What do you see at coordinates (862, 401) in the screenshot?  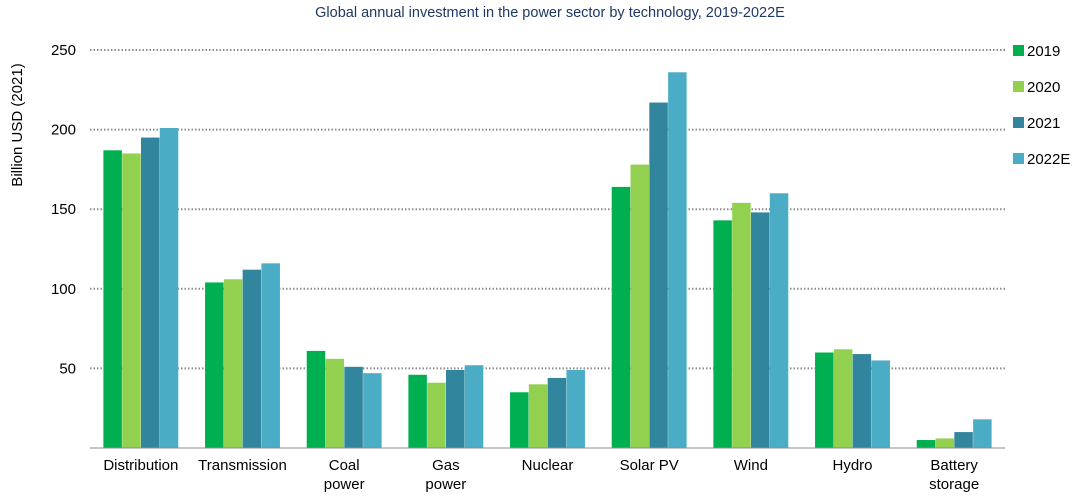 I see `bar-2021-hydro` at bounding box center [862, 401].